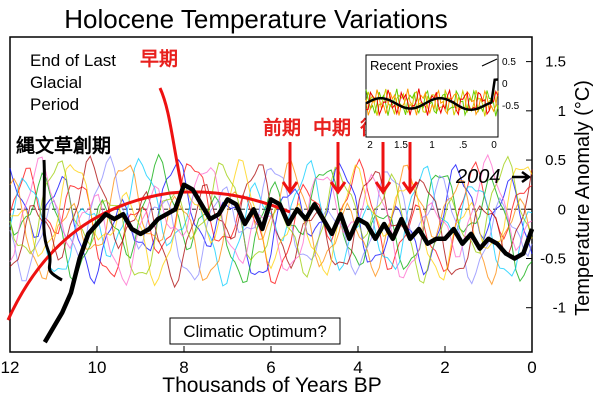  I want to click on red-arrow-jomon-initial, so click(171, 138).